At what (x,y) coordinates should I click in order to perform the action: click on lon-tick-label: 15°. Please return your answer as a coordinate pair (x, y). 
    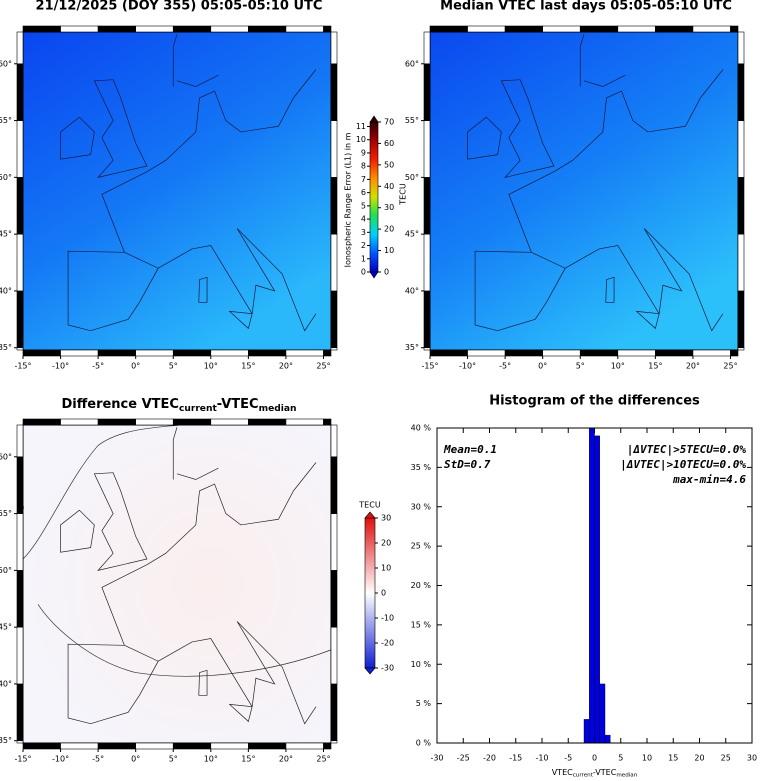
    Looking at the image, I should click on (248, 759).